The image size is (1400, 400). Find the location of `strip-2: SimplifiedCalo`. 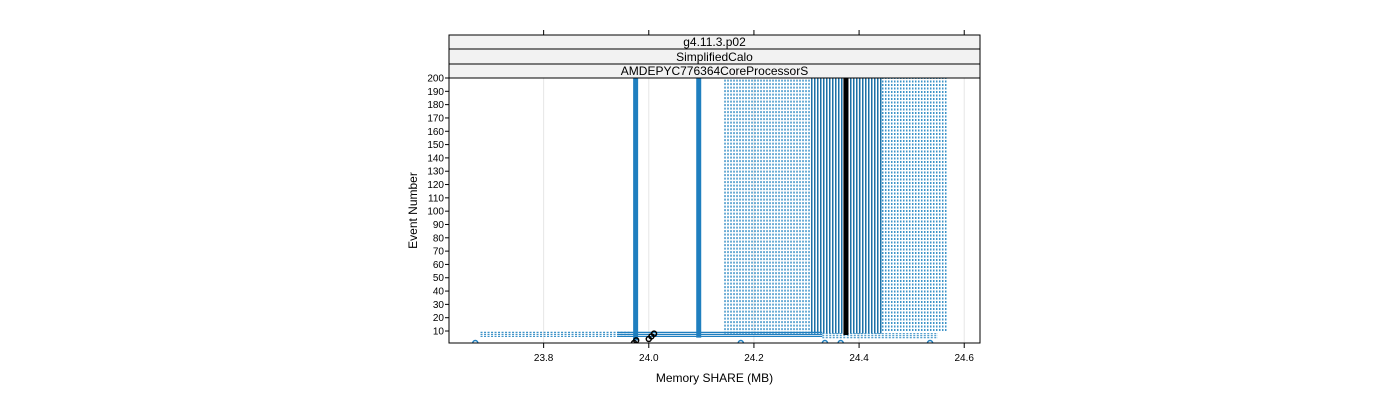

strip-2: SimplifiedCalo is located at coordinates (714, 56).